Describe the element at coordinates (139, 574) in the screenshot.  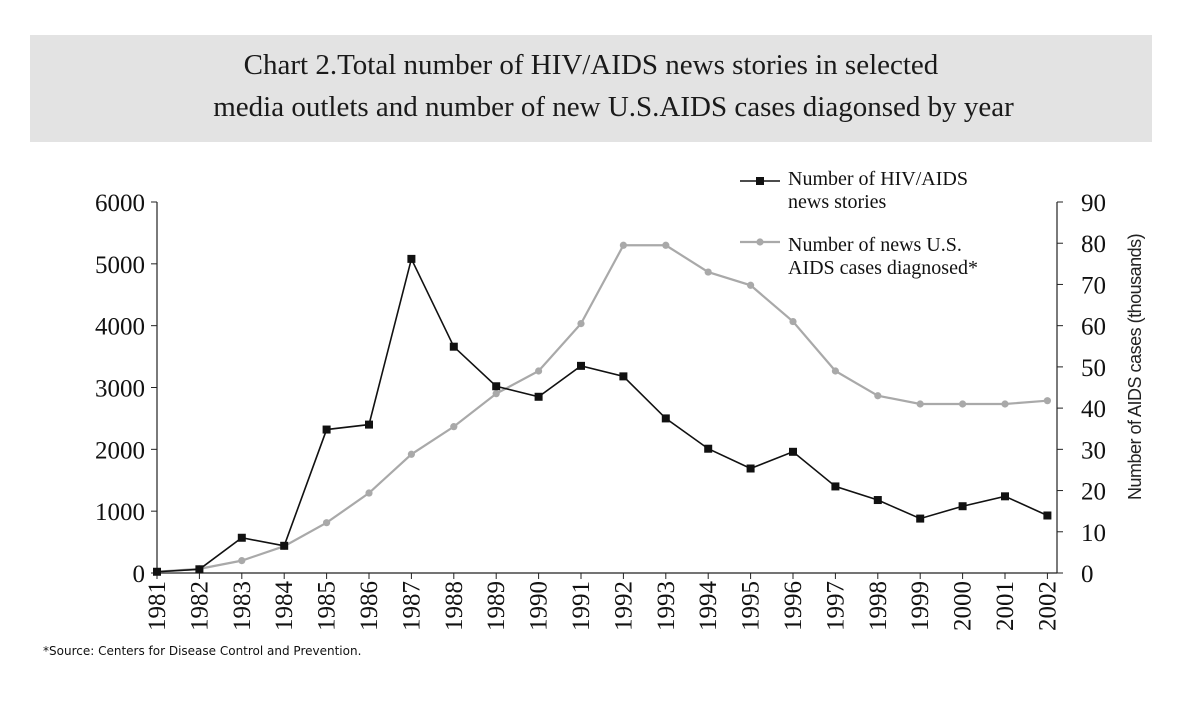
I see `left-tick-label: 0` at that location.